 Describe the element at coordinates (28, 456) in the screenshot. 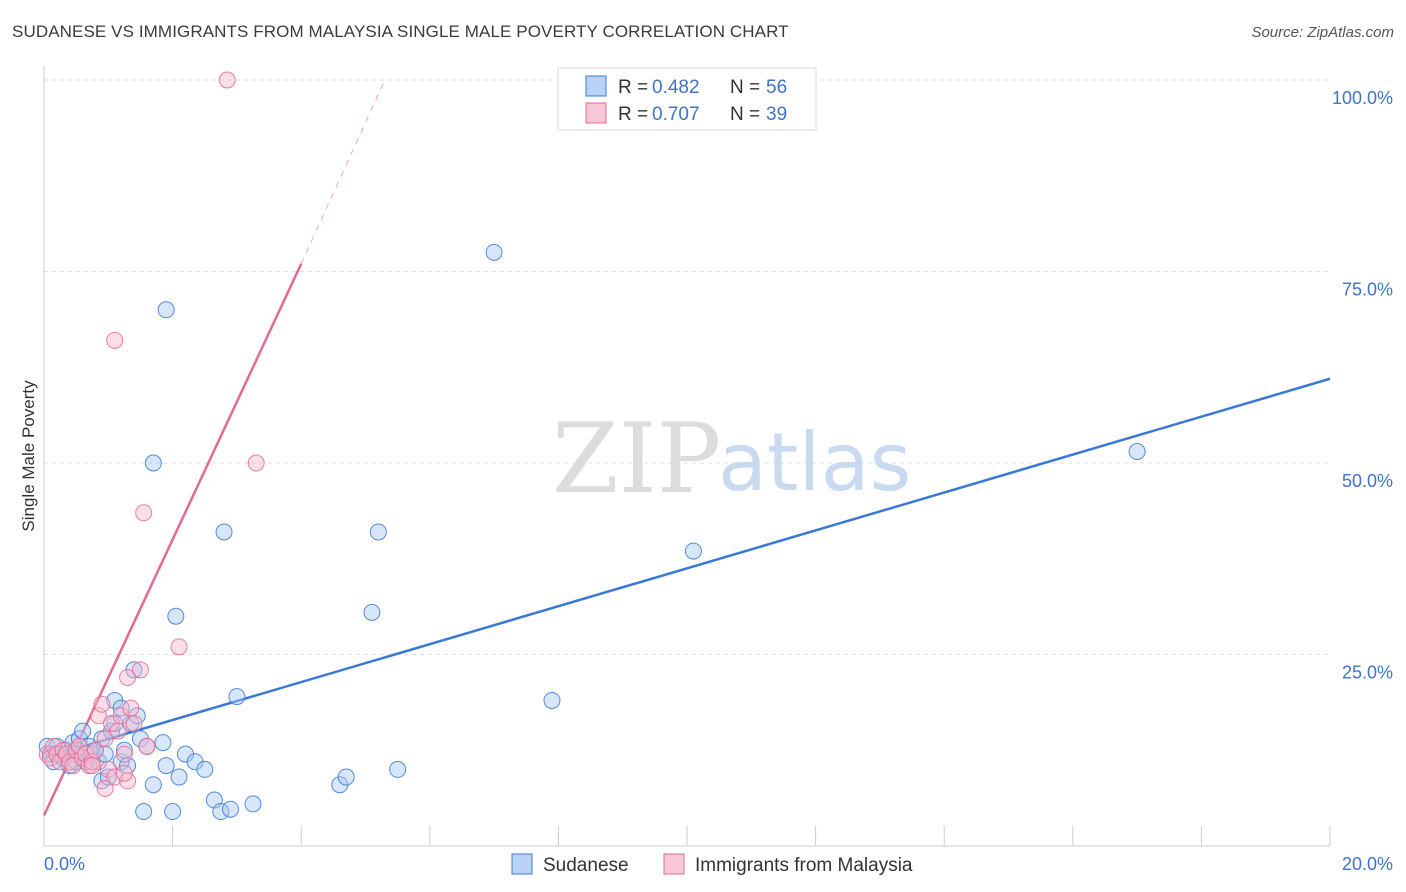

I see `y-axis-title: Single Male Poverty` at that location.